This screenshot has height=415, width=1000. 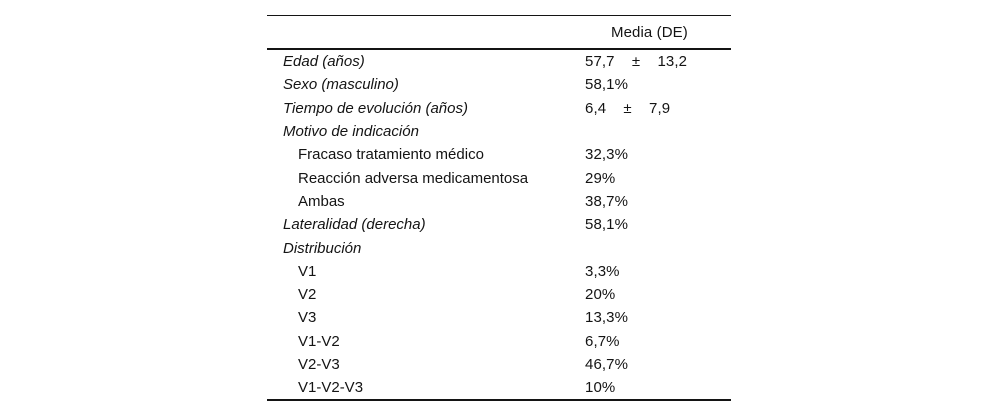 What do you see at coordinates (499, 201) in the screenshot?
I see `table-row-ambas: Ambas 38,7%` at bounding box center [499, 201].